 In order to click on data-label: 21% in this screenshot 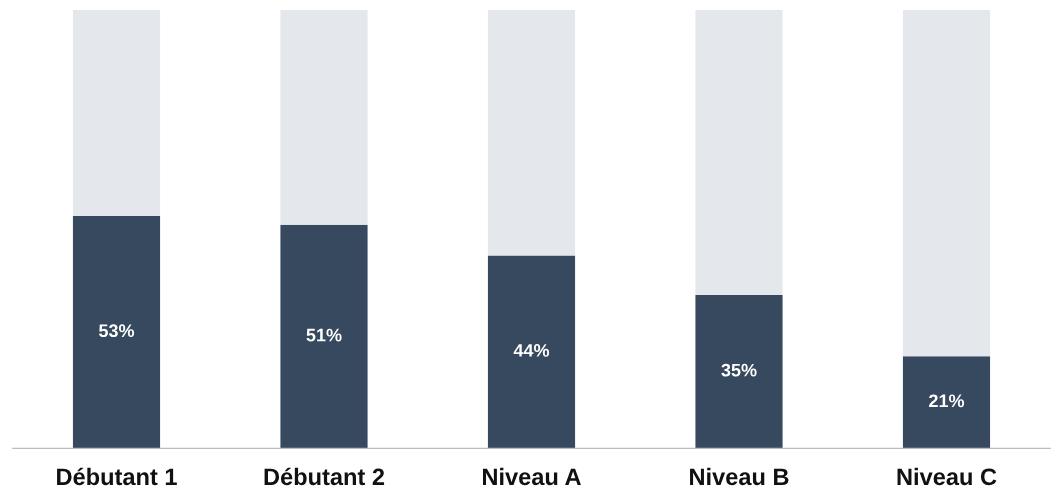, I will do `click(947, 401)`.